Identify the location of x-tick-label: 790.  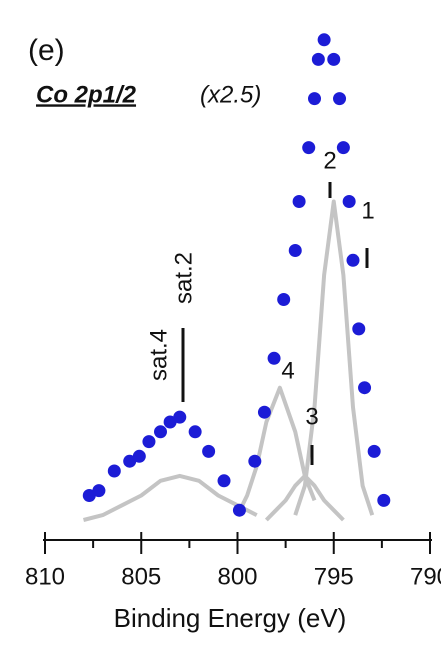
(425, 576).